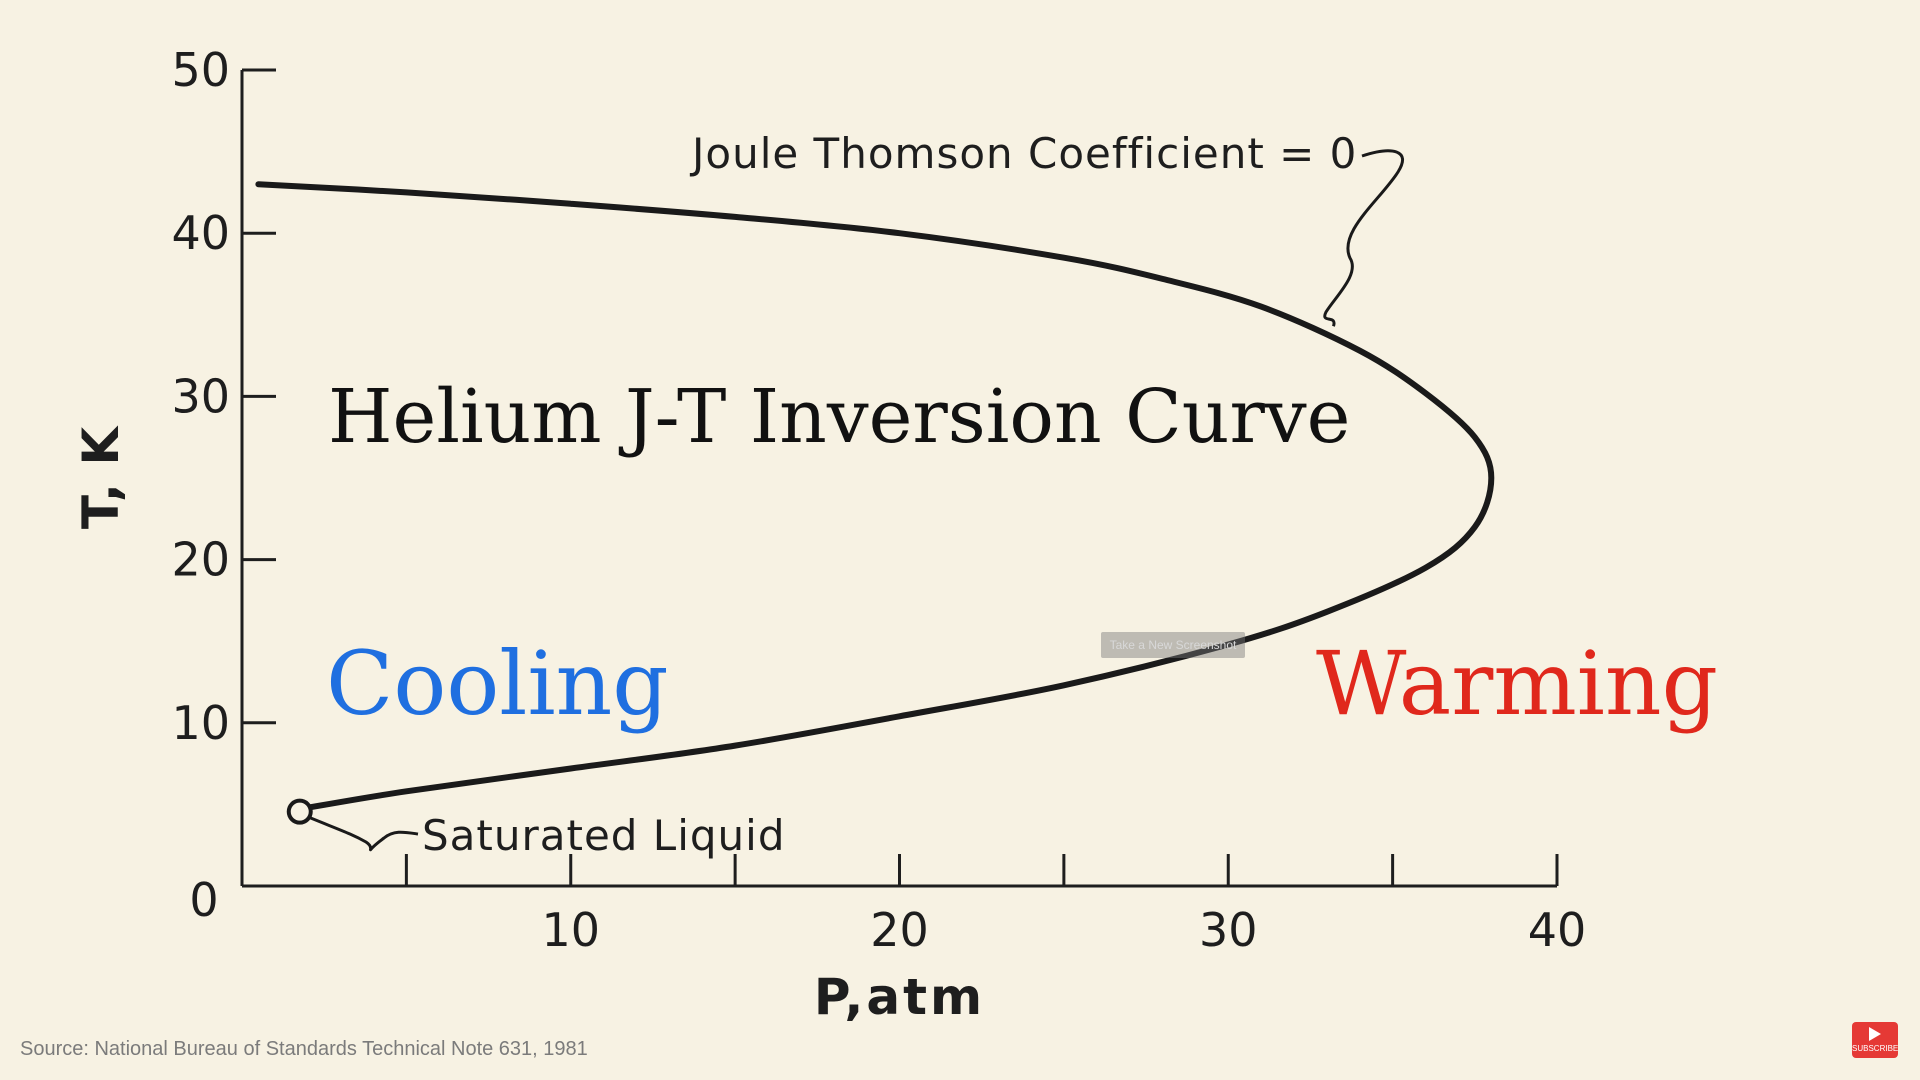 This screenshot has width=1920, height=1080. What do you see at coordinates (1875, 1034) in the screenshot?
I see `youtube-play-icon` at bounding box center [1875, 1034].